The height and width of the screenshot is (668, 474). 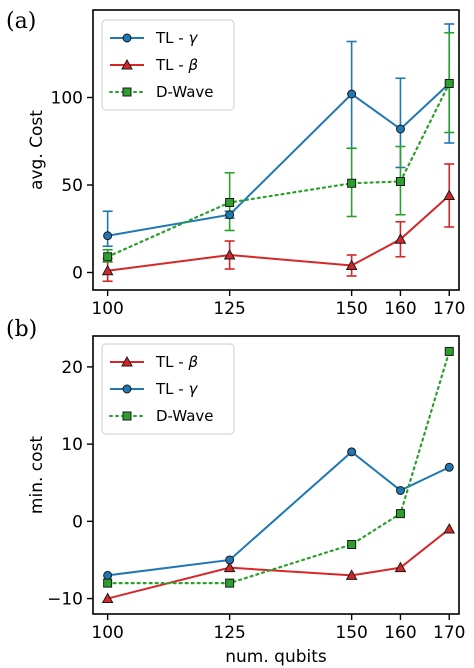 I want to click on y-axis-label: min. cost, so click(x=37, y=475).